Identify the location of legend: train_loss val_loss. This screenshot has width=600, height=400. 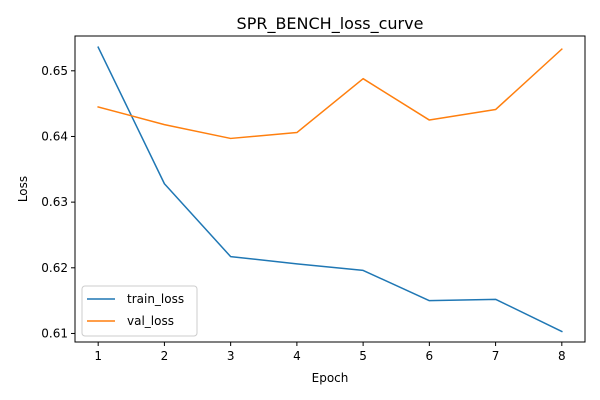
(139, 311).